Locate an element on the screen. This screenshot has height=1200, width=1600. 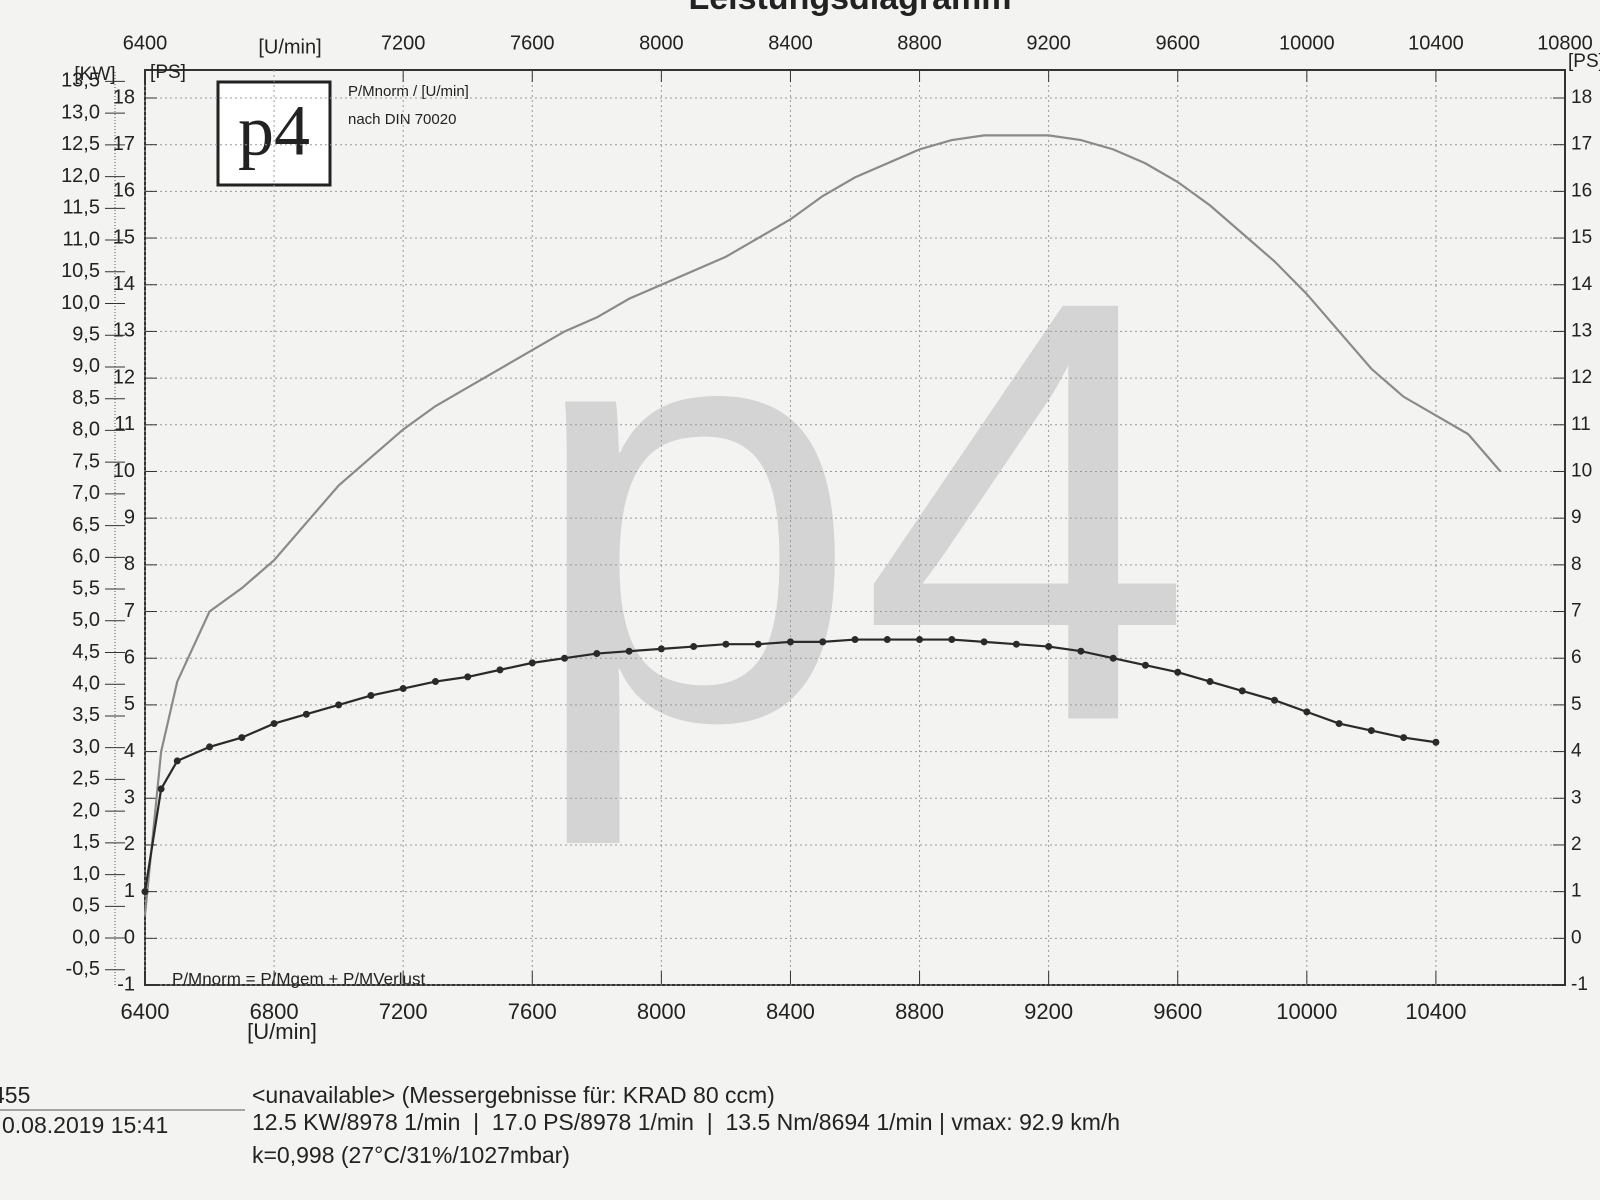
y-tick-label: 13 is located at coordinates (124, 331).